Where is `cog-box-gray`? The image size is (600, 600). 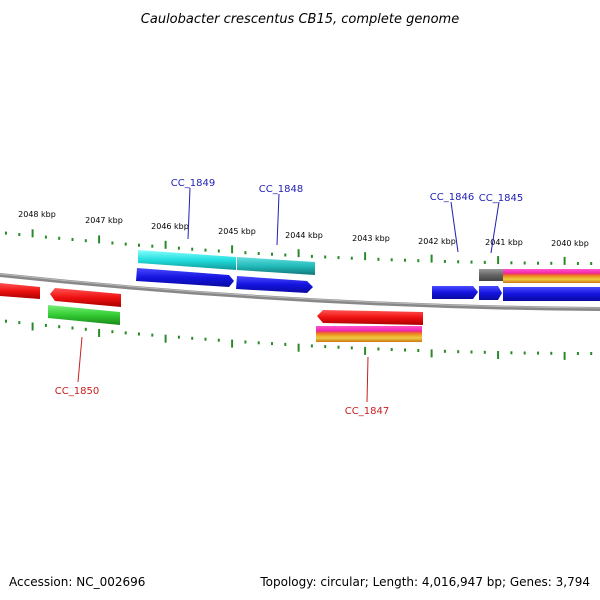 cog-box-gray is located at coordinates (491, 275).